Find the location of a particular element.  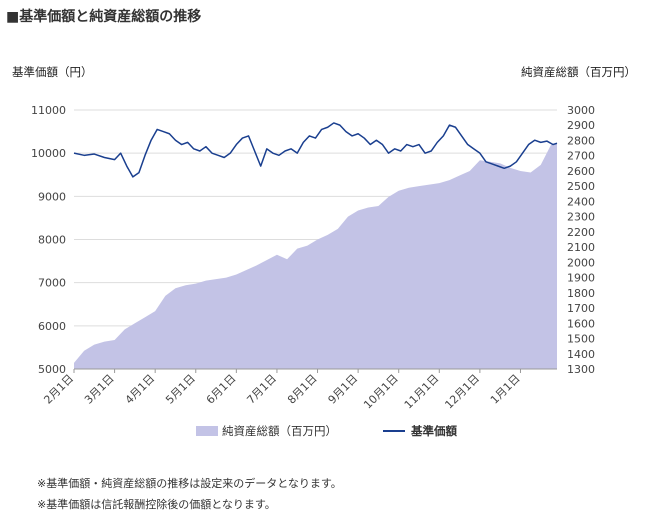

y-right-tick-label: 2000 is located at coordinates (581, 262).